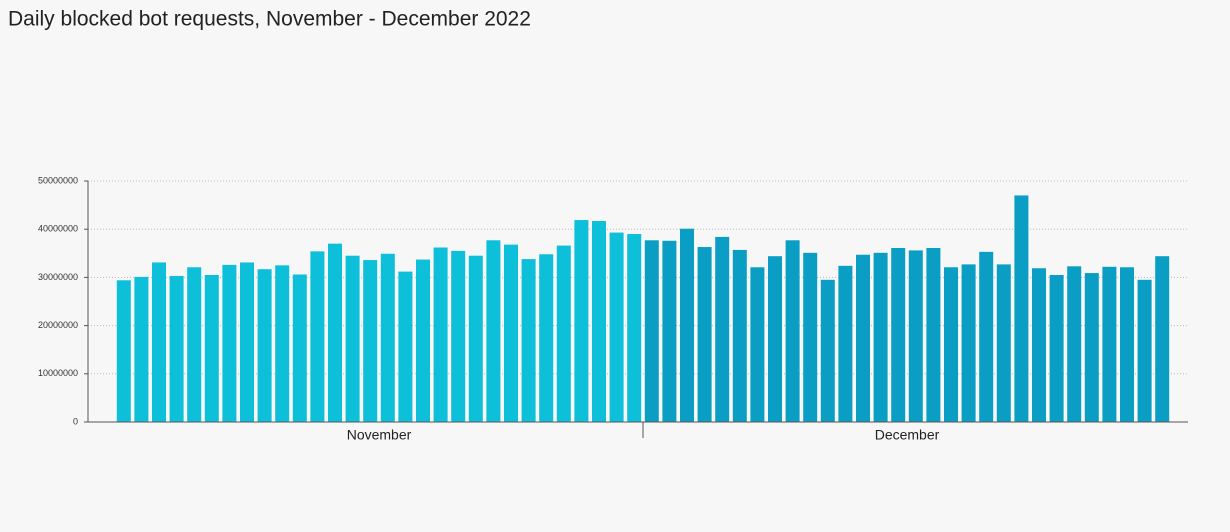  Describe the element at coordinates (75, 421) in the screenshot. I see `y-tick-label: 0` at that location.